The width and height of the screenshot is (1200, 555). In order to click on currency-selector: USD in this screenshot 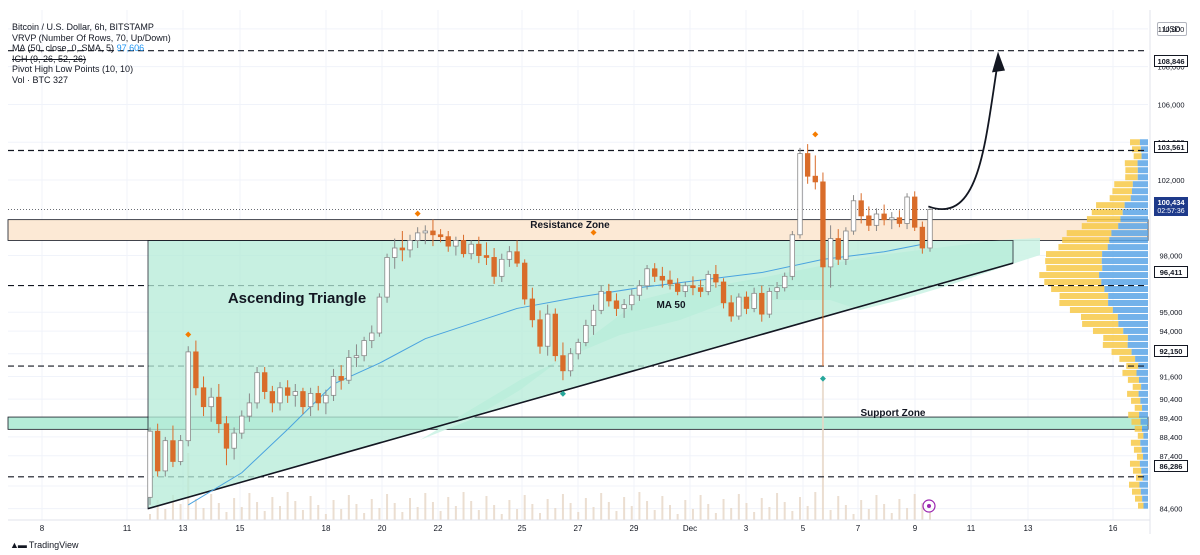, I will do `click(1172, 29)`.